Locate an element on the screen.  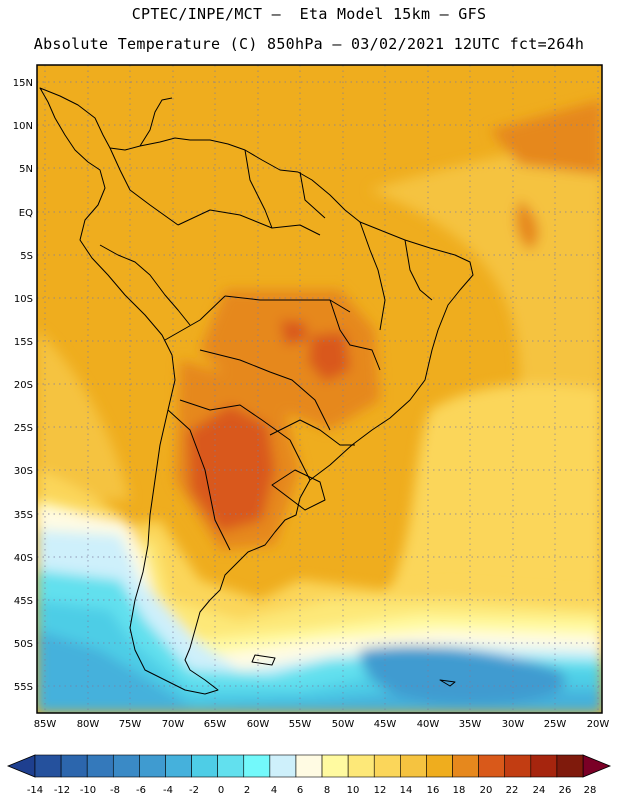
lat-label: 20S is located at coordinates (23, 385).